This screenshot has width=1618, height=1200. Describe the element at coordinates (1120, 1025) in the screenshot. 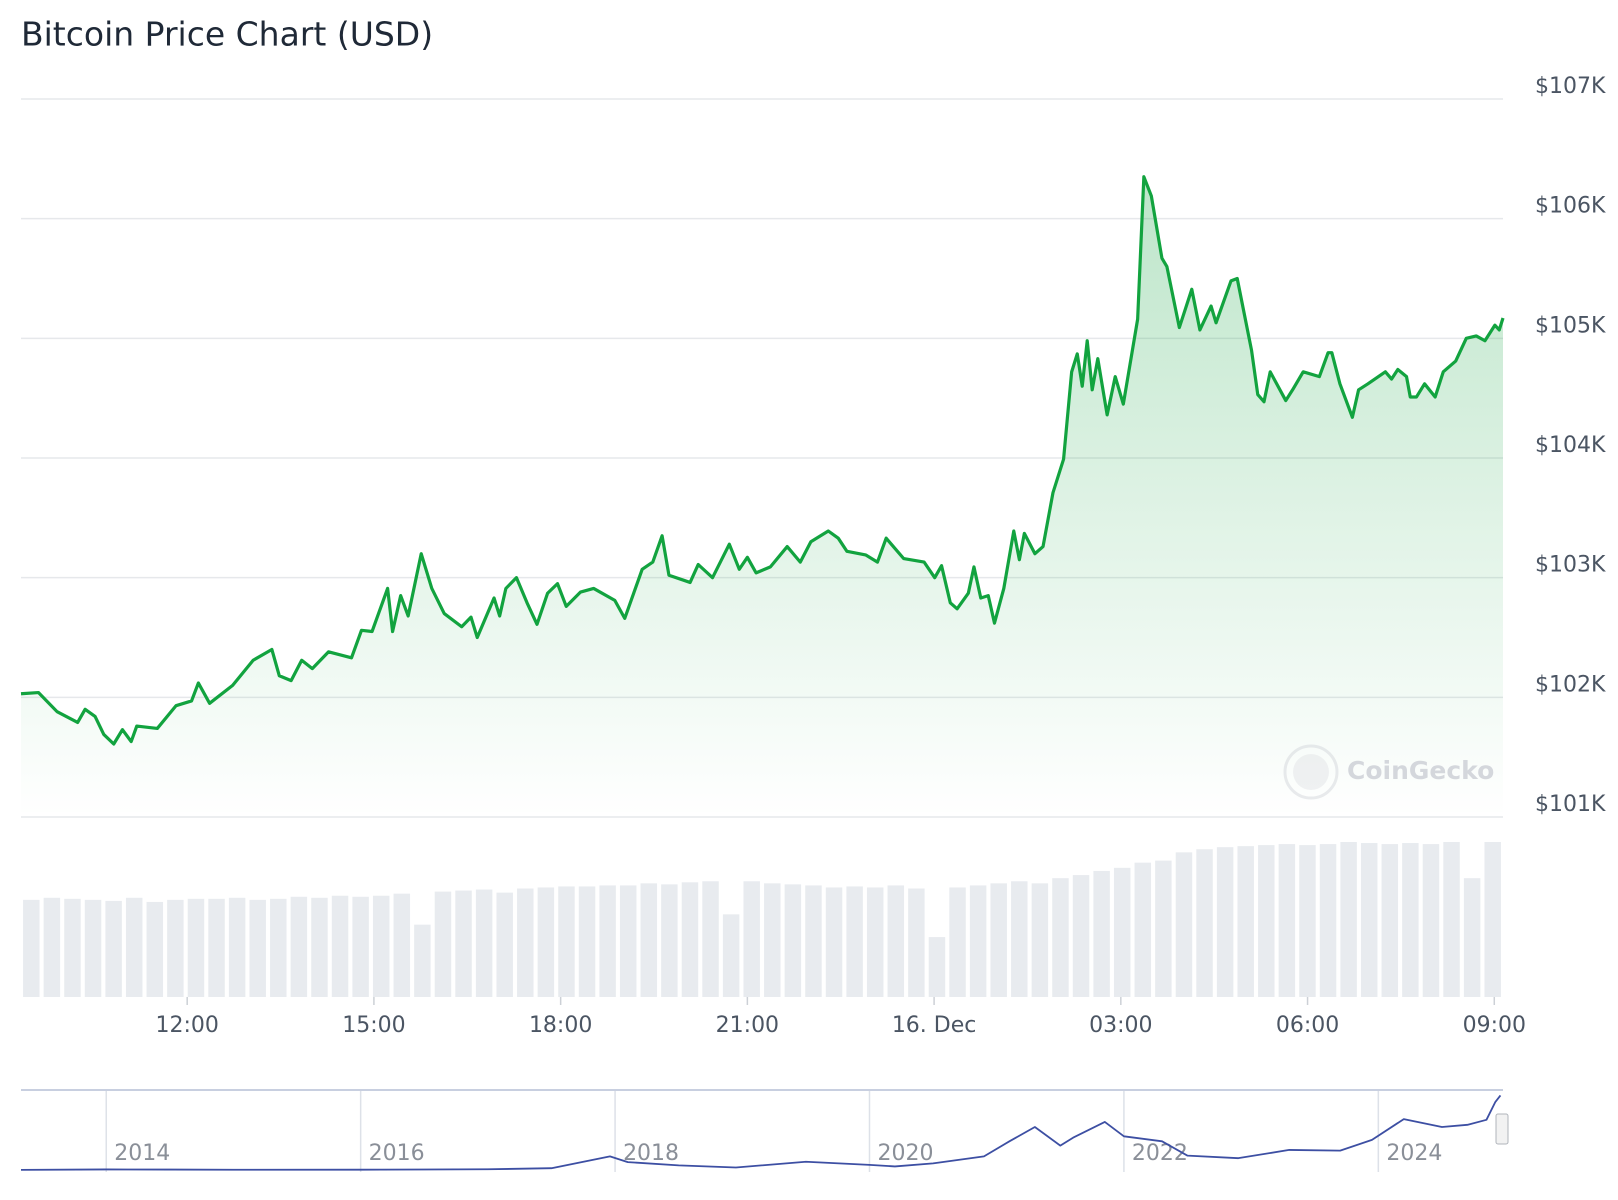

I see `x-tick-label: 03:00` at that location.